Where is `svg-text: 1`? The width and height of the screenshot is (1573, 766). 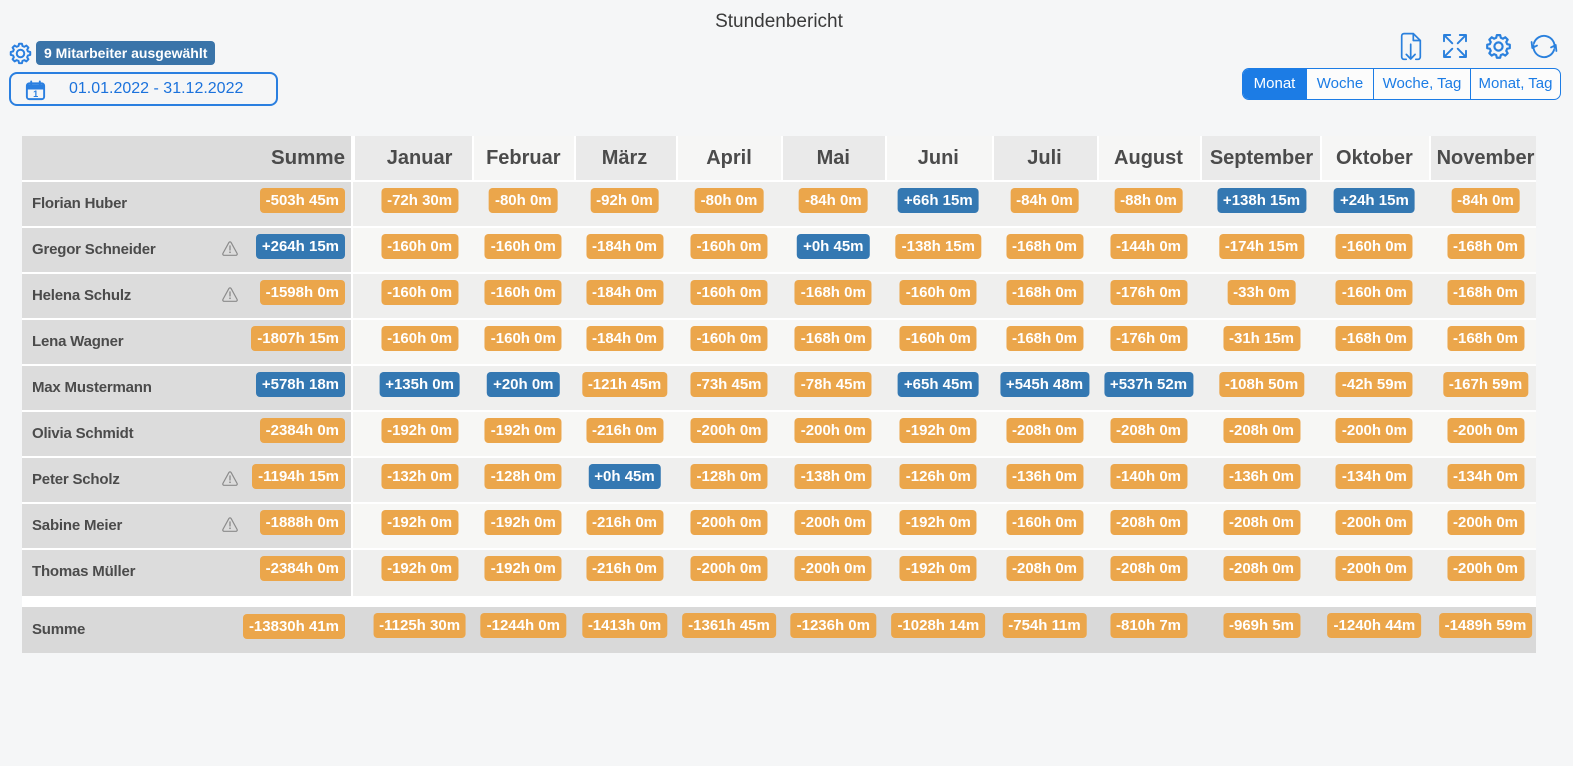 svg-text: 1 is located at coordinates (35, 94).